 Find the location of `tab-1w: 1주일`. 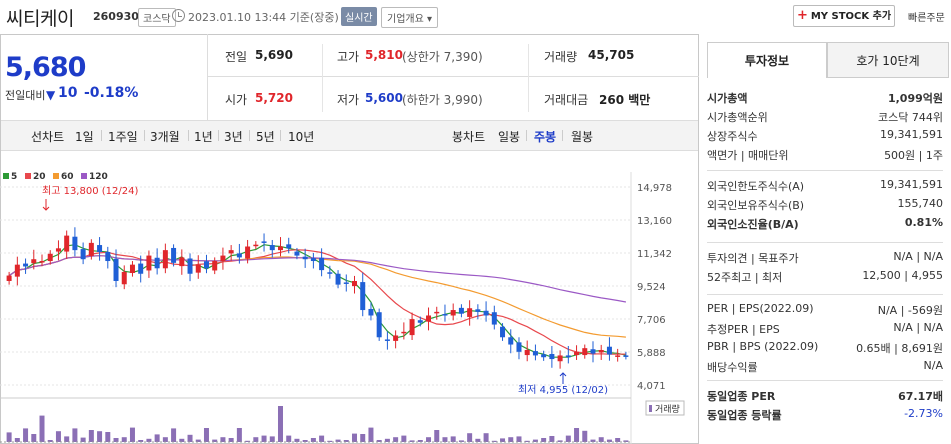

tab-1w: 1주일 is located at coordinates (123, 137).